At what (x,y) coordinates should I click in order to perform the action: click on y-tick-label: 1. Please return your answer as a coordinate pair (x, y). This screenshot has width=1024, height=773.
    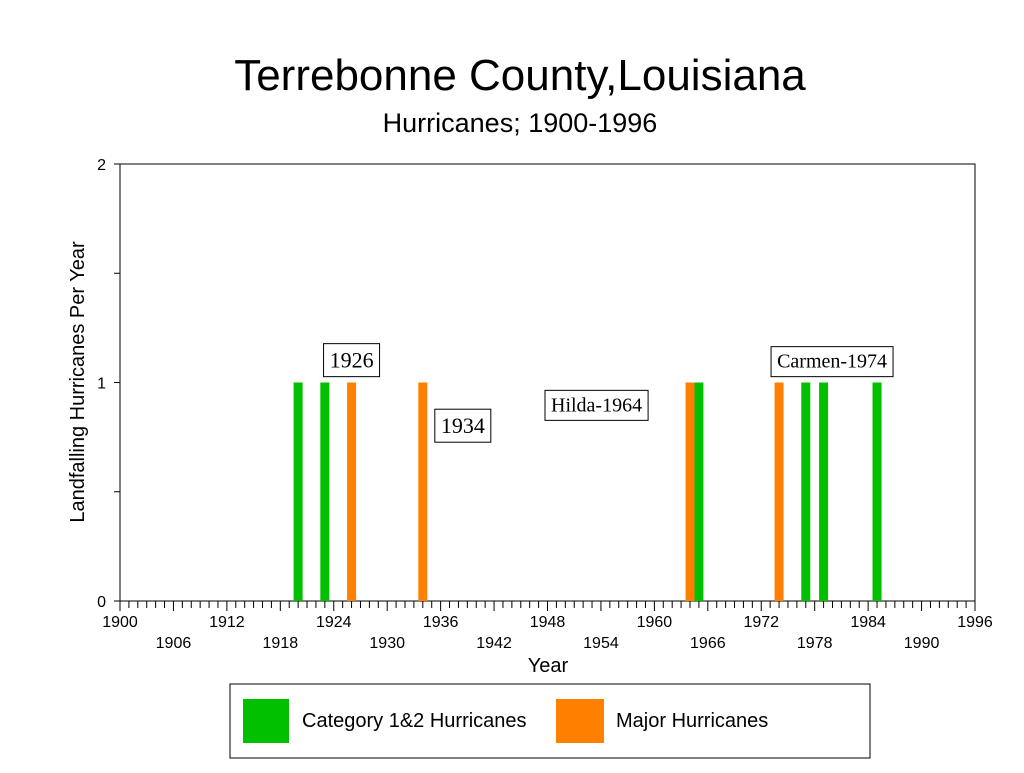
    Looking at the image, I should click on (101, 384).